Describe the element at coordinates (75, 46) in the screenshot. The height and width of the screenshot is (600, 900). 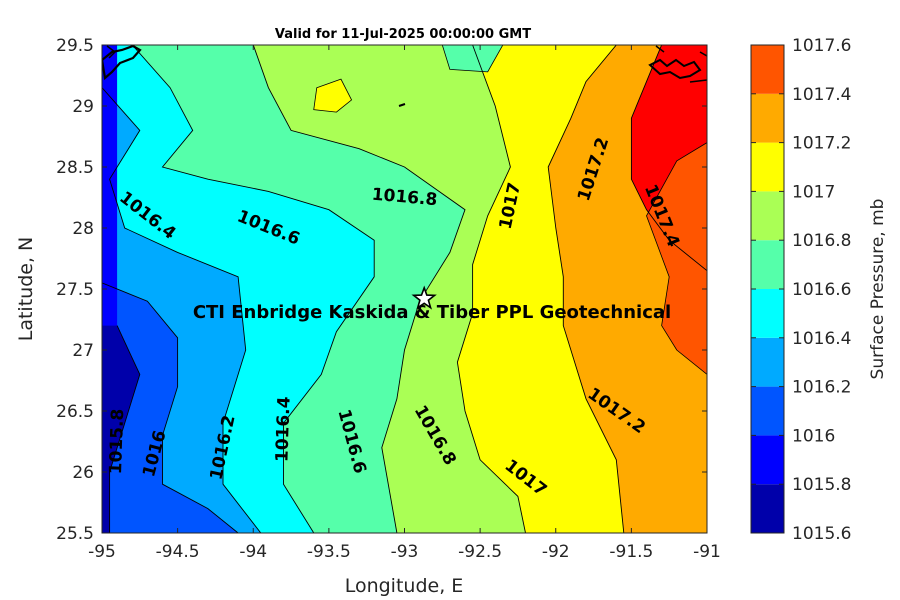
I see `y-tick-label: 29.5` at that location.